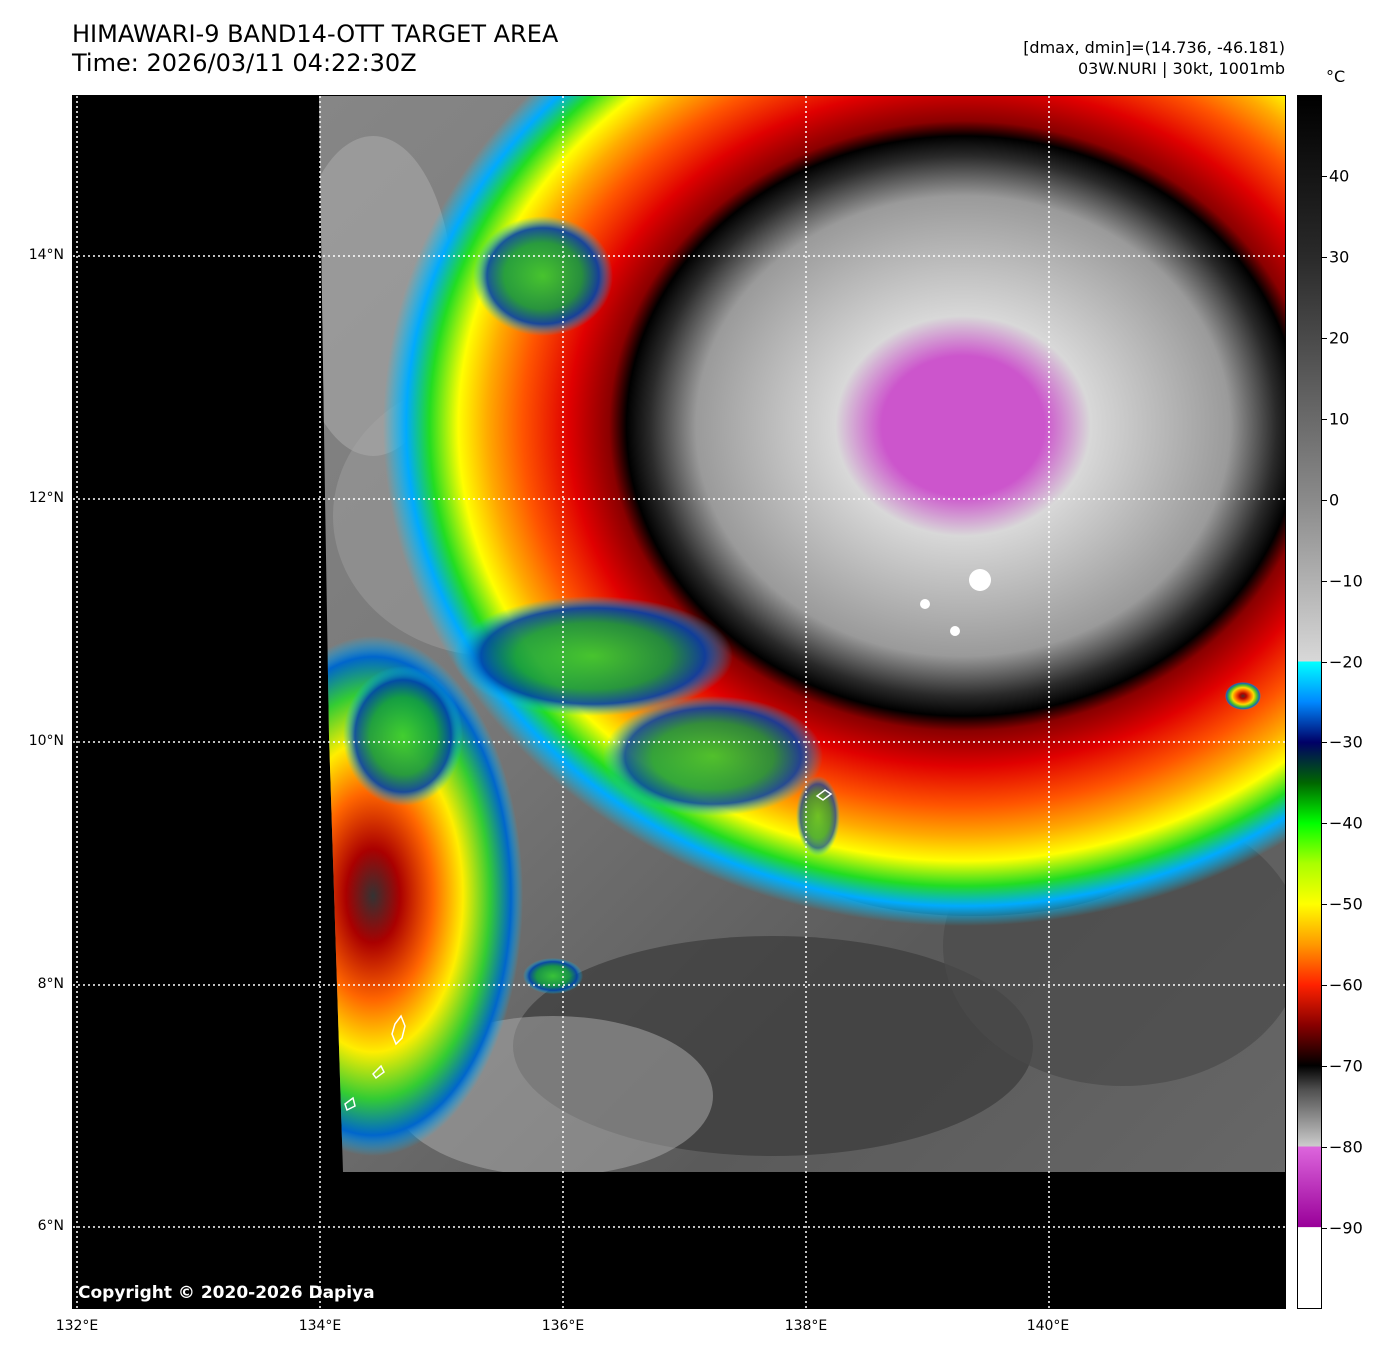  What do you see at coordinates (806, 1326) in the screenshot?
I see `lon-label-138e: 138°E` at bounding box center [806, 1326].